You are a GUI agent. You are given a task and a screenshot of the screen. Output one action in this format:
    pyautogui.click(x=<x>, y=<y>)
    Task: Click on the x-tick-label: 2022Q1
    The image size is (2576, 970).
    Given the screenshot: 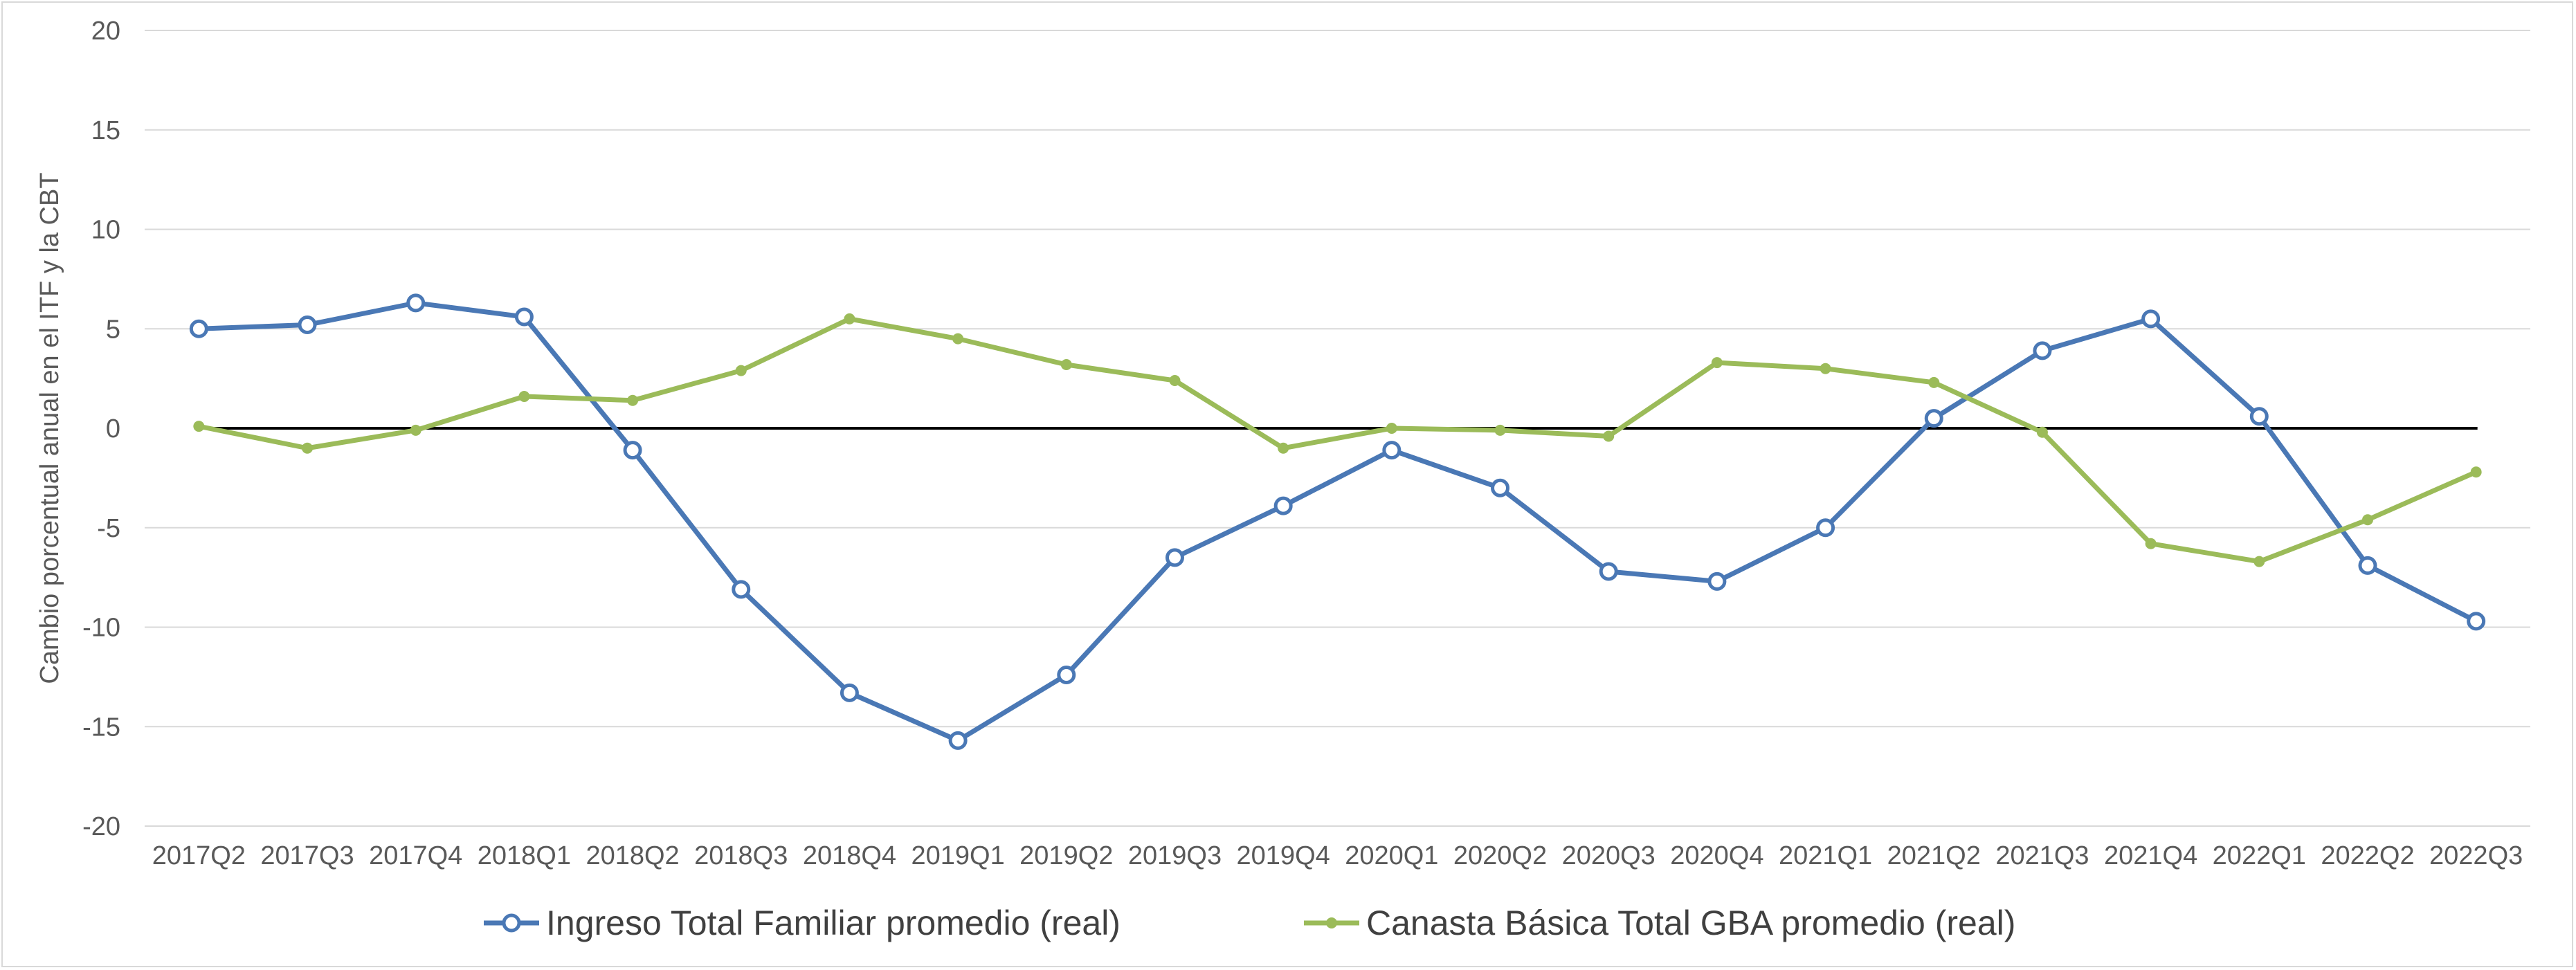 What is the action you would take?
    pyautogui.click(x=2259, y=855)
    